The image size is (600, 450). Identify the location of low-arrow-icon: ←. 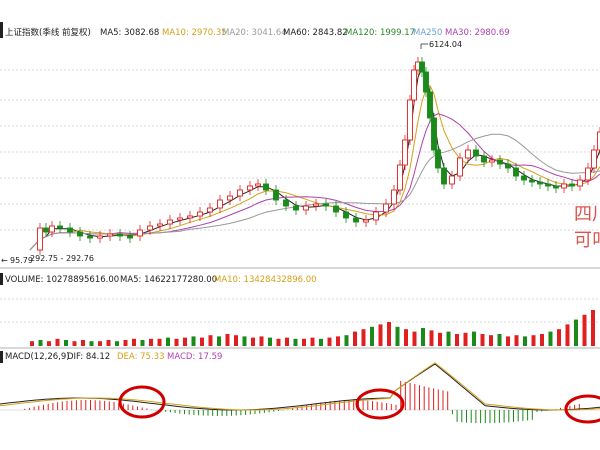
(4, 260).